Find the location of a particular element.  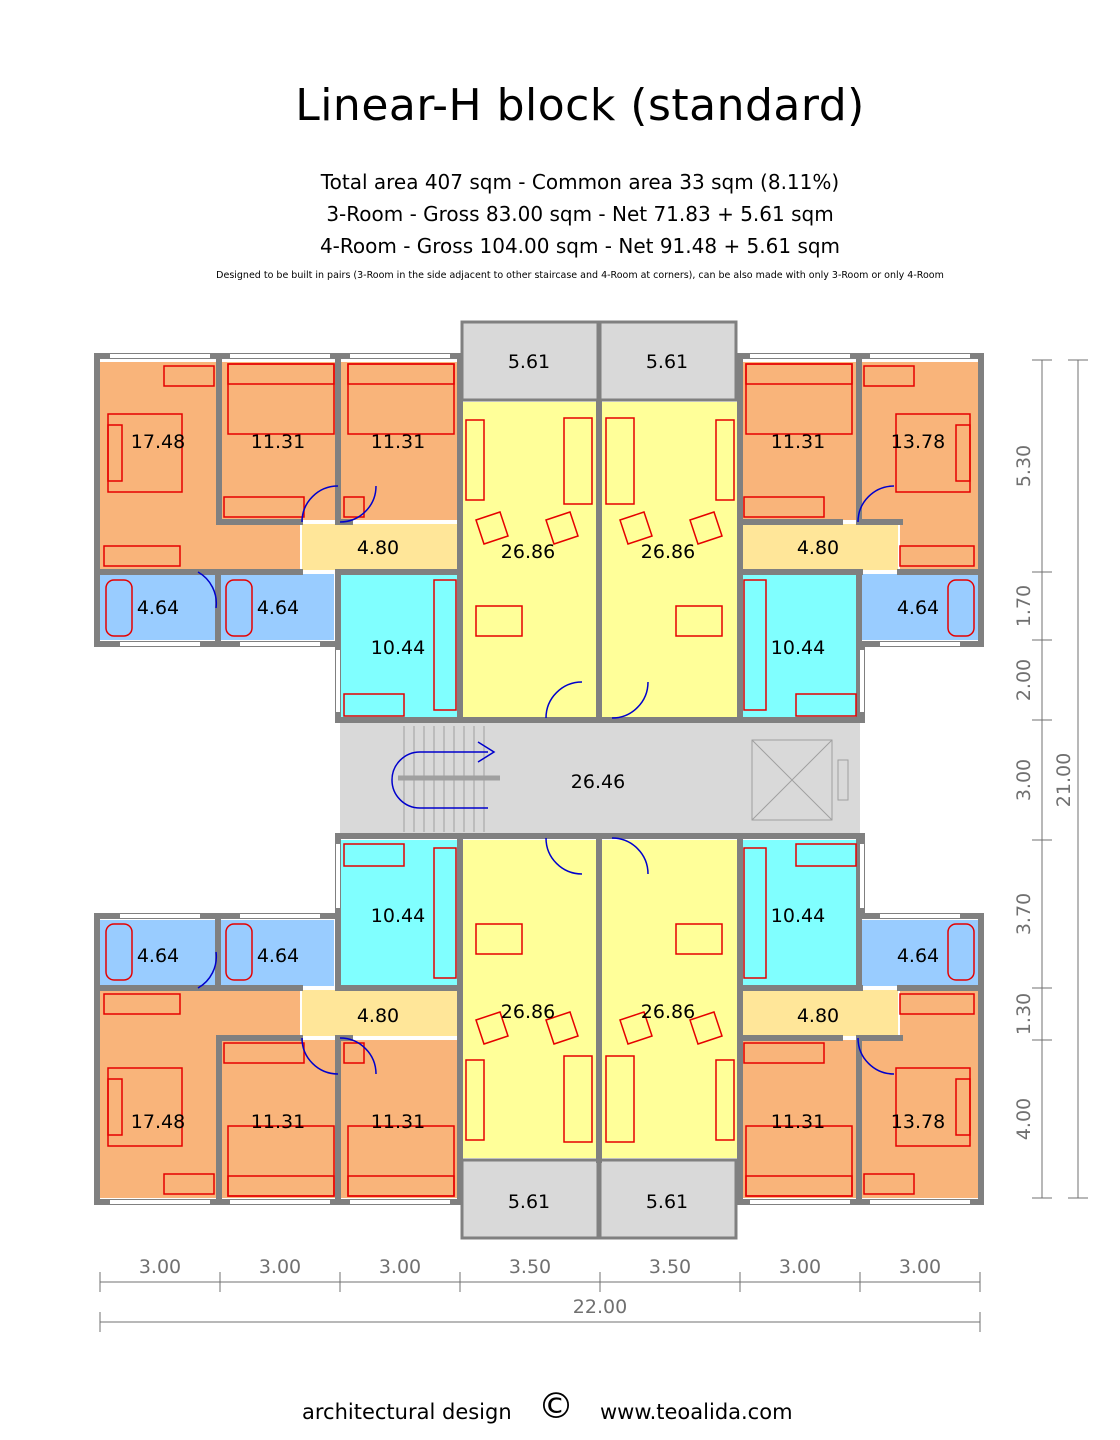

label-tr-hall: 4.80 is located at coordinates (818, 548).